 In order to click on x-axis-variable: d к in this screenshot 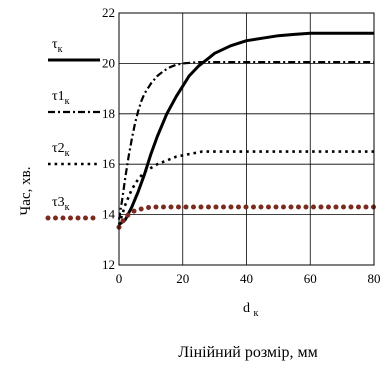, I will do `click(251, 310)`.